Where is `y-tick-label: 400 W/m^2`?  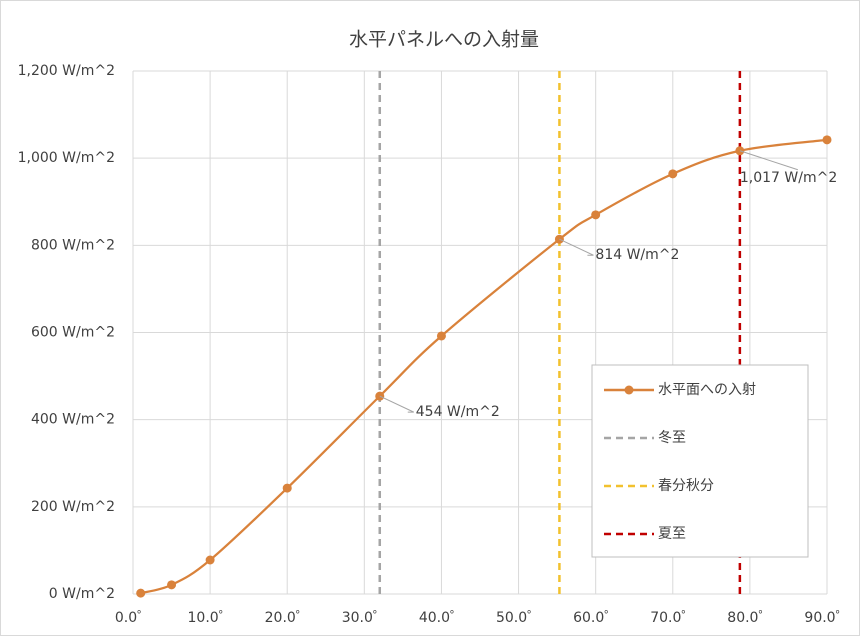 y-tick-label: 400 W/m^2 is located at coordinates (73, 420).